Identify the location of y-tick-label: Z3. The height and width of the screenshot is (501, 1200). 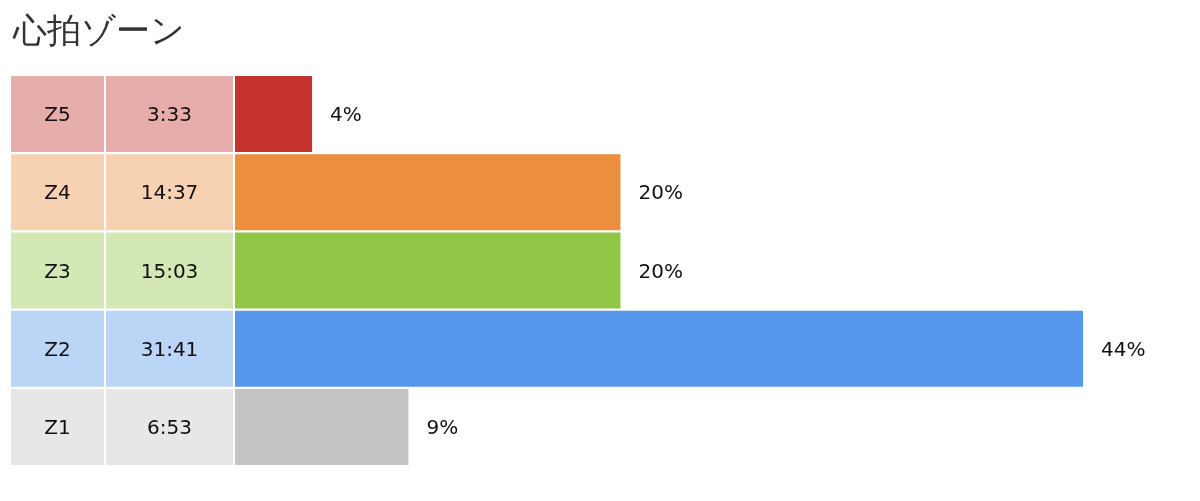
(57, 270).